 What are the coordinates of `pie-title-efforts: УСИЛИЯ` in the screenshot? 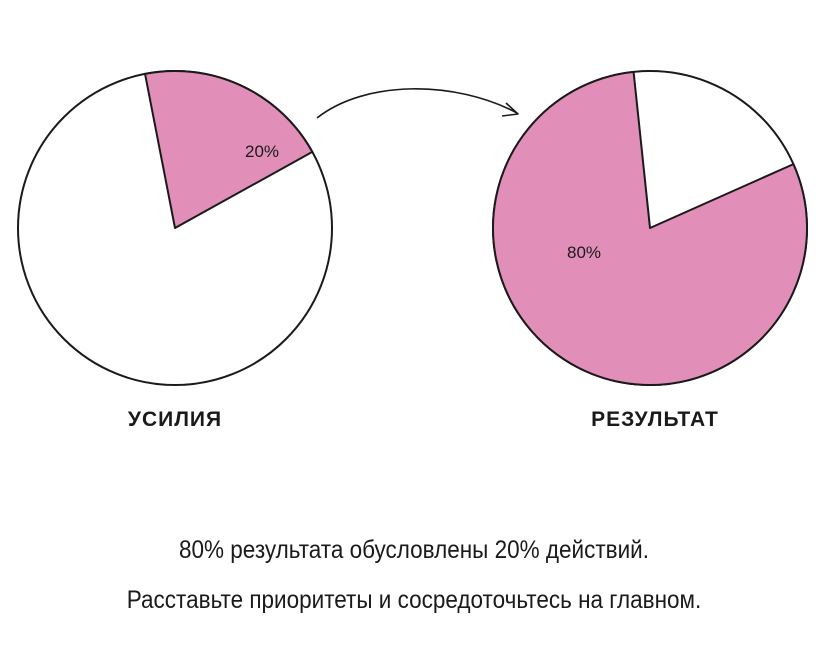 It's located at (175, 419).